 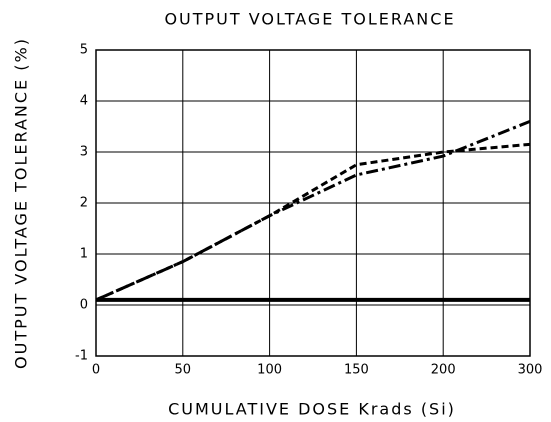 What do you see at coordinates (84, 305) in the screenshot?
I see `y-tick-label: 0` at bounding box center [84, 305].